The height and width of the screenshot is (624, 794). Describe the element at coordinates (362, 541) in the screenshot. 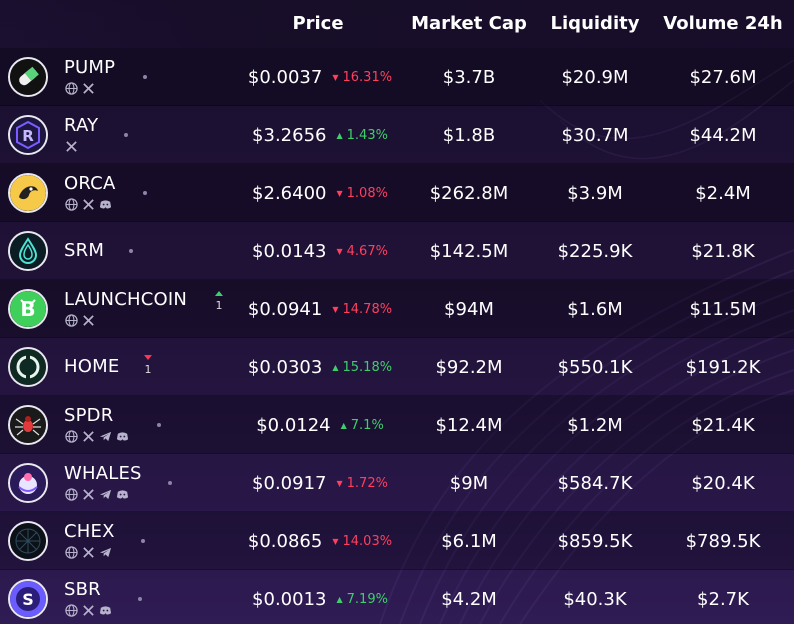

I see `price-change: ▼ 14.03%` at that location.